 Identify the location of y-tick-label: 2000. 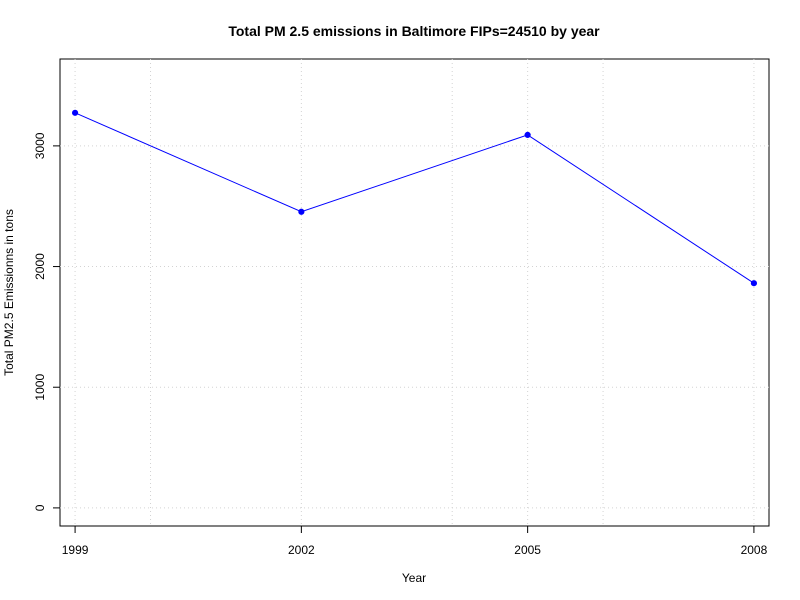
(40, 266).